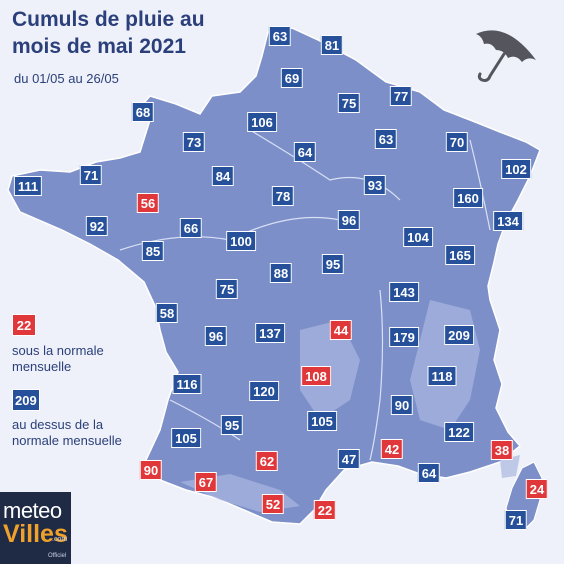  What do you see at coordinates (442, 376) in the screenshot?
I see `rain-badge: 118` at bounding box center [442, 376].